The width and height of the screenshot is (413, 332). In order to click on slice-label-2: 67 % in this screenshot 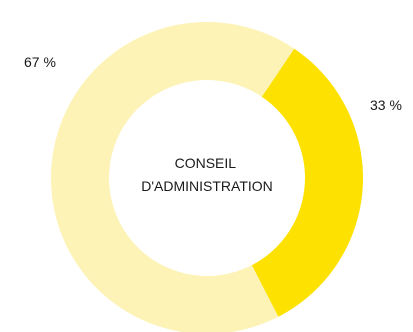, I will do `click(40, 62)`.